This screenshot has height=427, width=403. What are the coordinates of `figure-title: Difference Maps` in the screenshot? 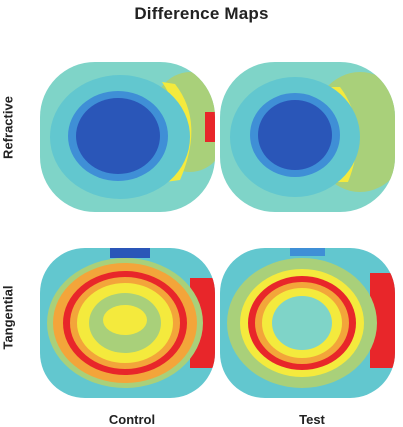 It's located at (201, 13).